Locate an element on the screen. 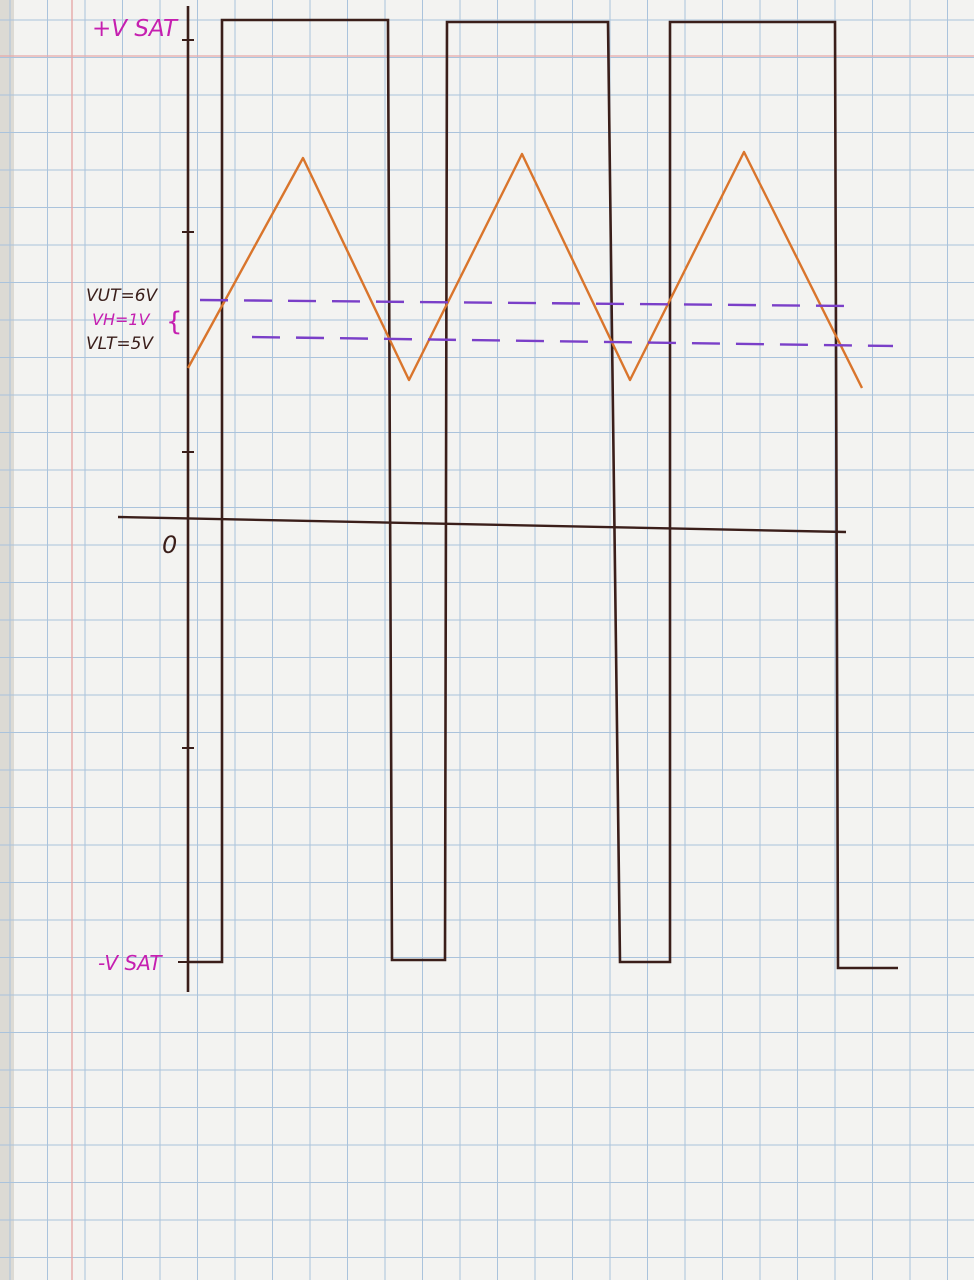 The width and height of the screenshot is (974, 1280). page-left-edge-shadow is located at coordinates (7, 640).